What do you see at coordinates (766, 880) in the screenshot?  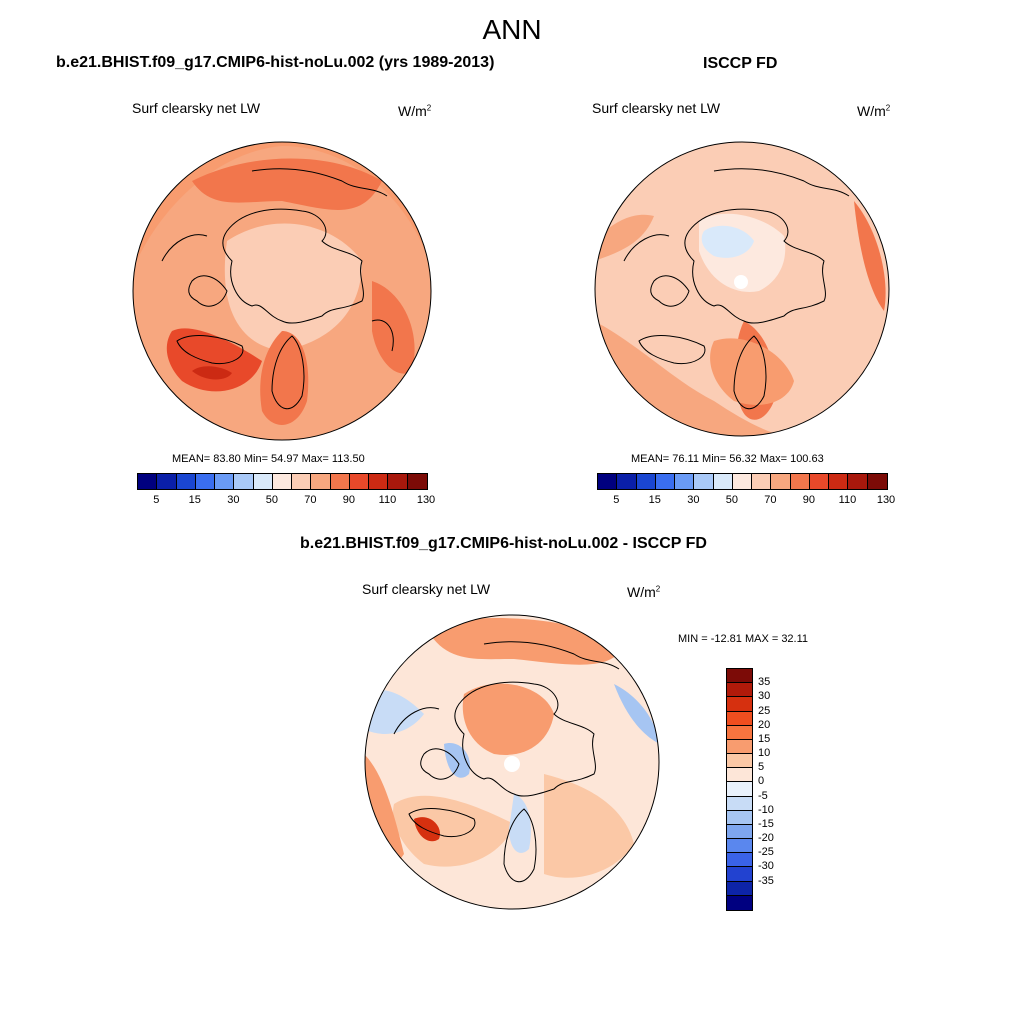 I see `colorbar-tick-label: -35` at bounding box center [766, 880].